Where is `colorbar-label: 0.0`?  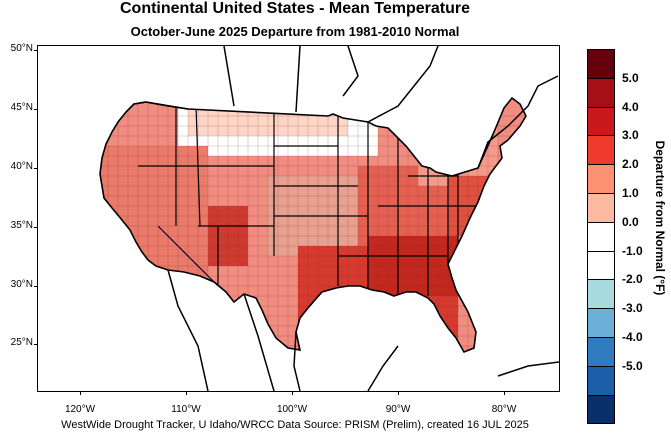
colorbar-label: 0.0 is located at coordinates (630, 221).